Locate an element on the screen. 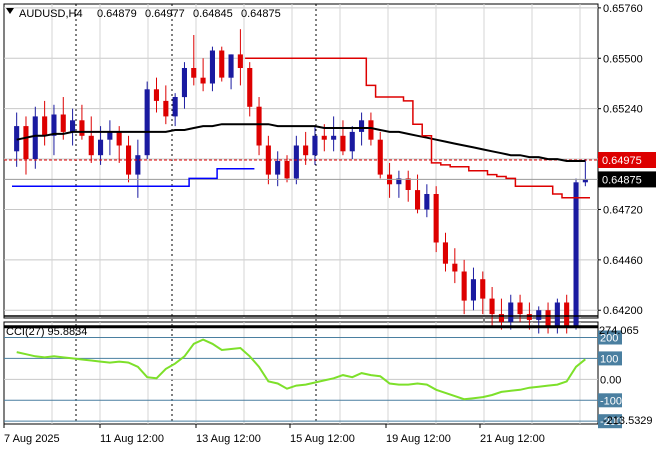 The image size is (660, 450). cci-label: CCI(27) 95.8834 is located at coordinates (46, 332).